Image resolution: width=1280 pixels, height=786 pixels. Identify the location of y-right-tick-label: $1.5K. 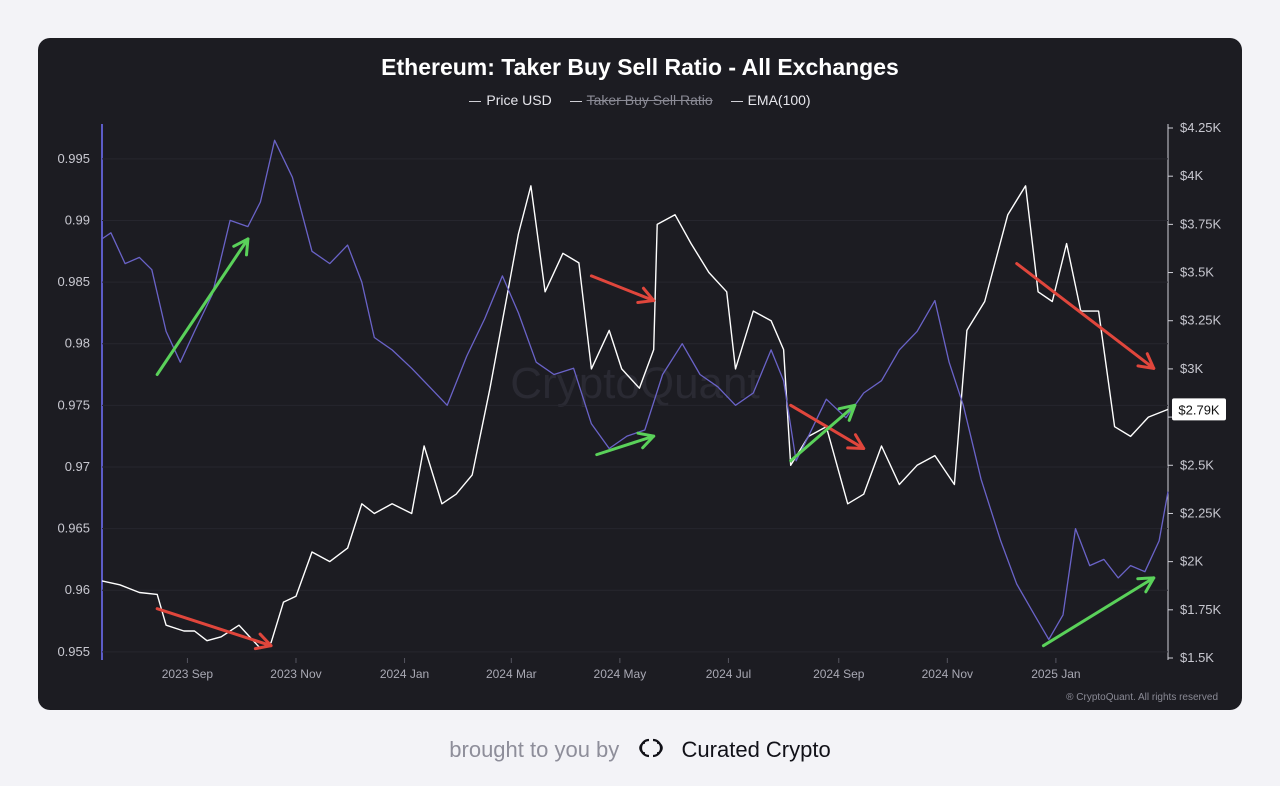
(1197, 657).